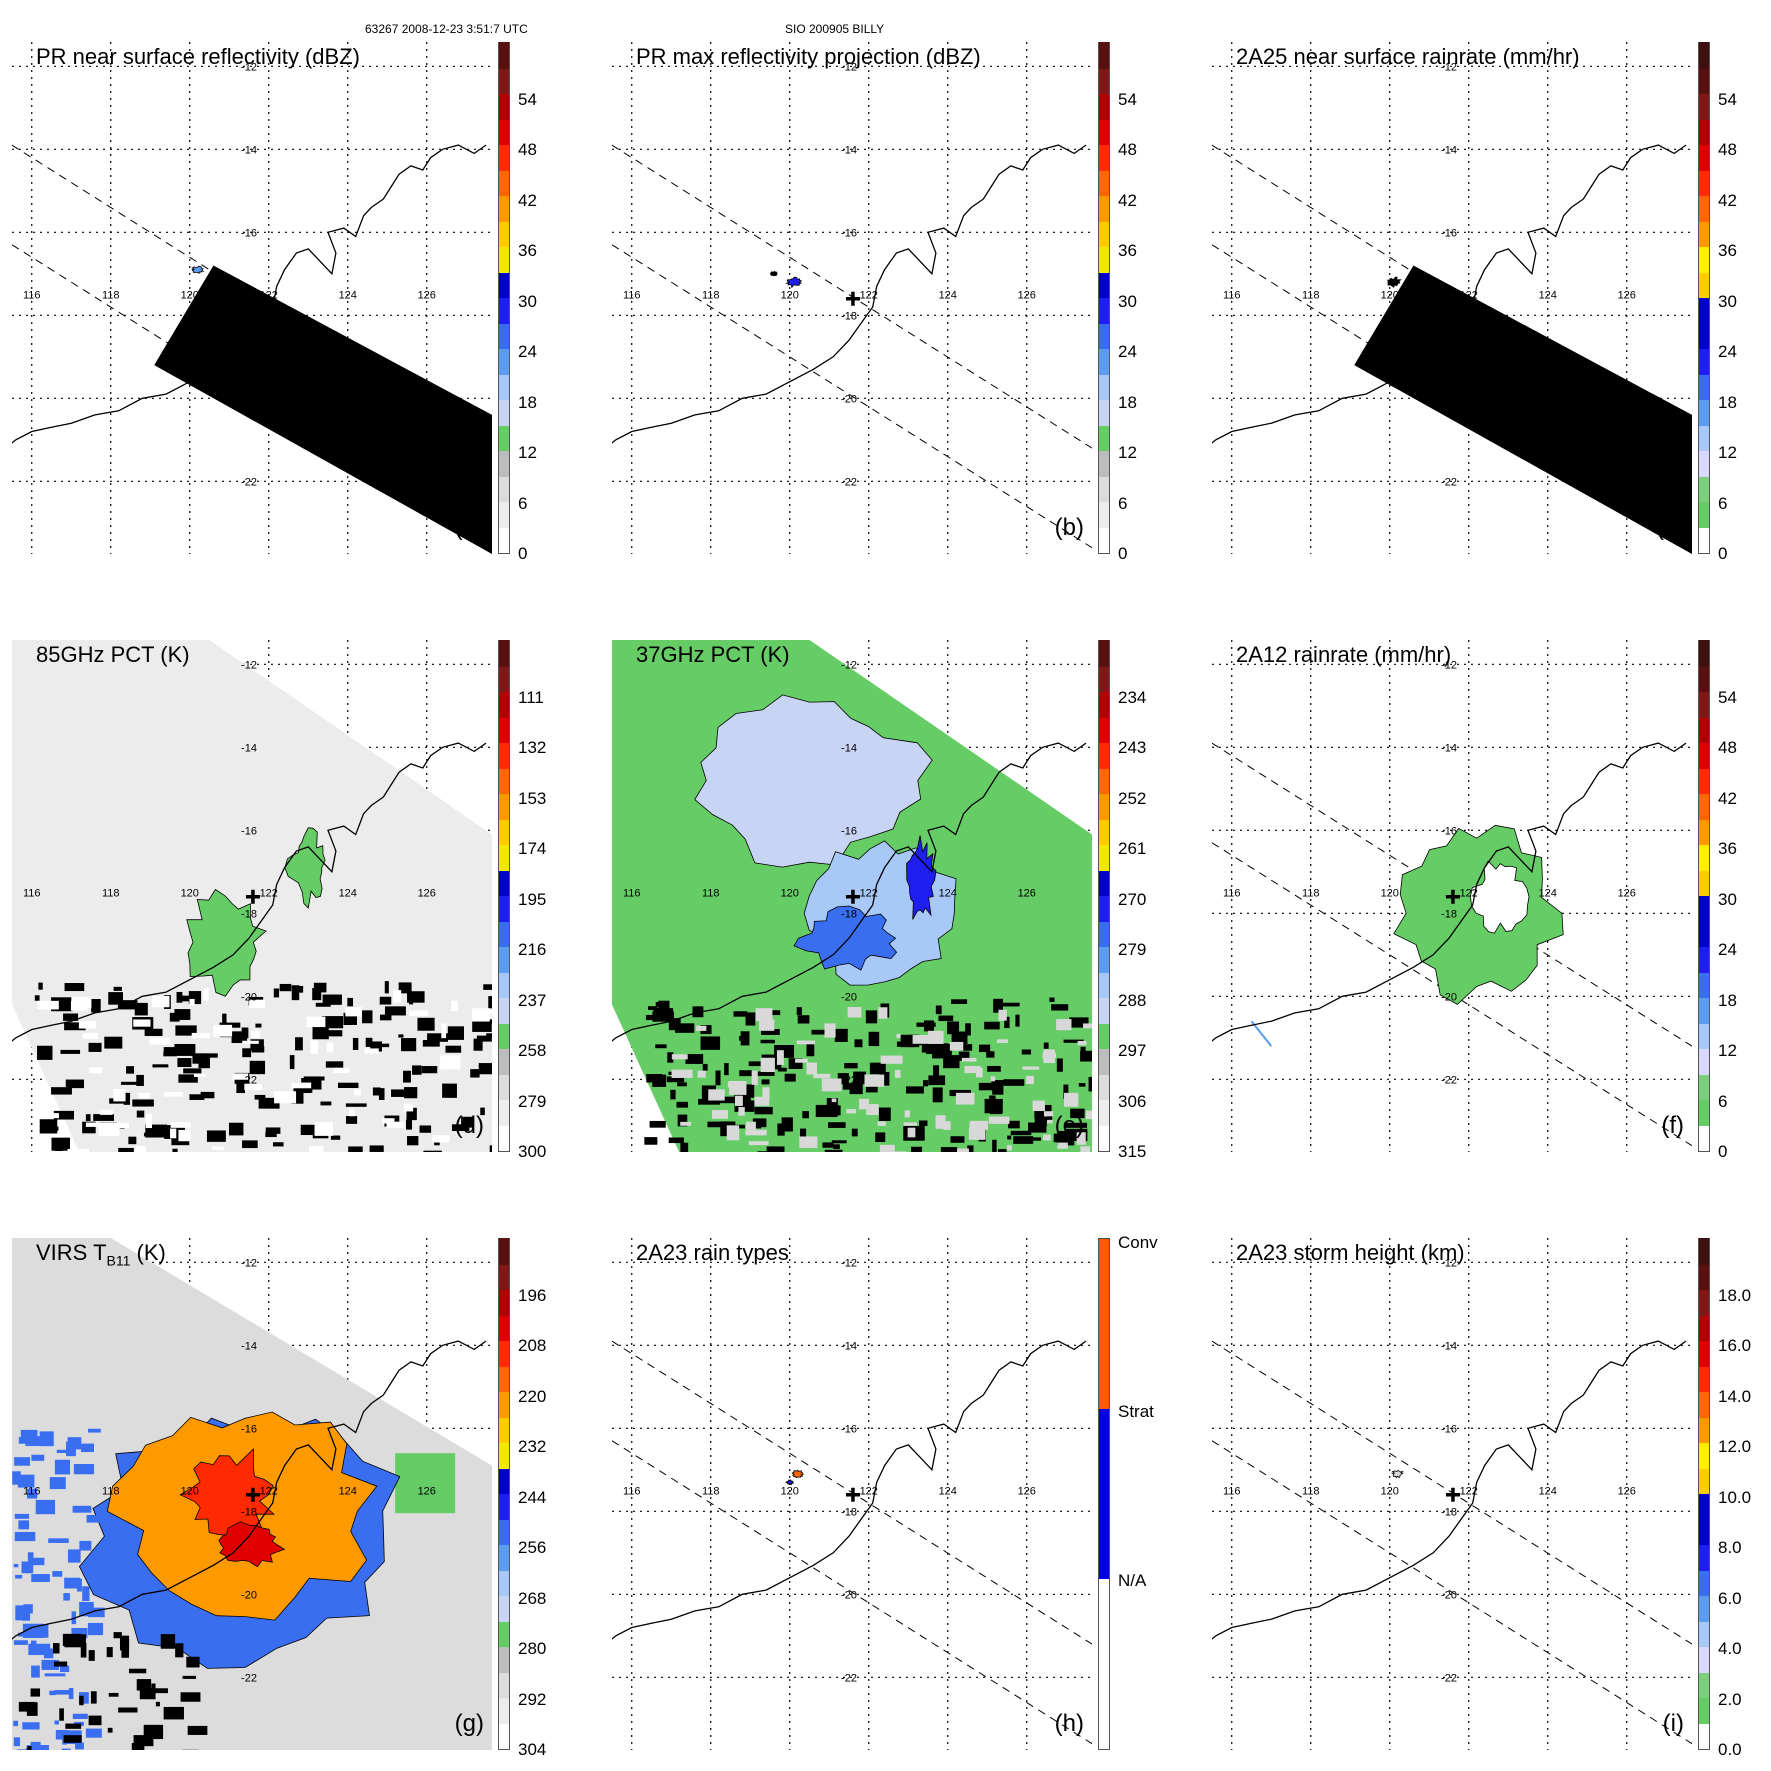 The height and width of the screenshot is (1771, 1771). What do you see at coordinates (1452, 298) in the screenshot?
I see `map-area: 116 118 120 122 124 126 -12 -14 -16 -18 -20 -22` at bounding box center [1452, 298].